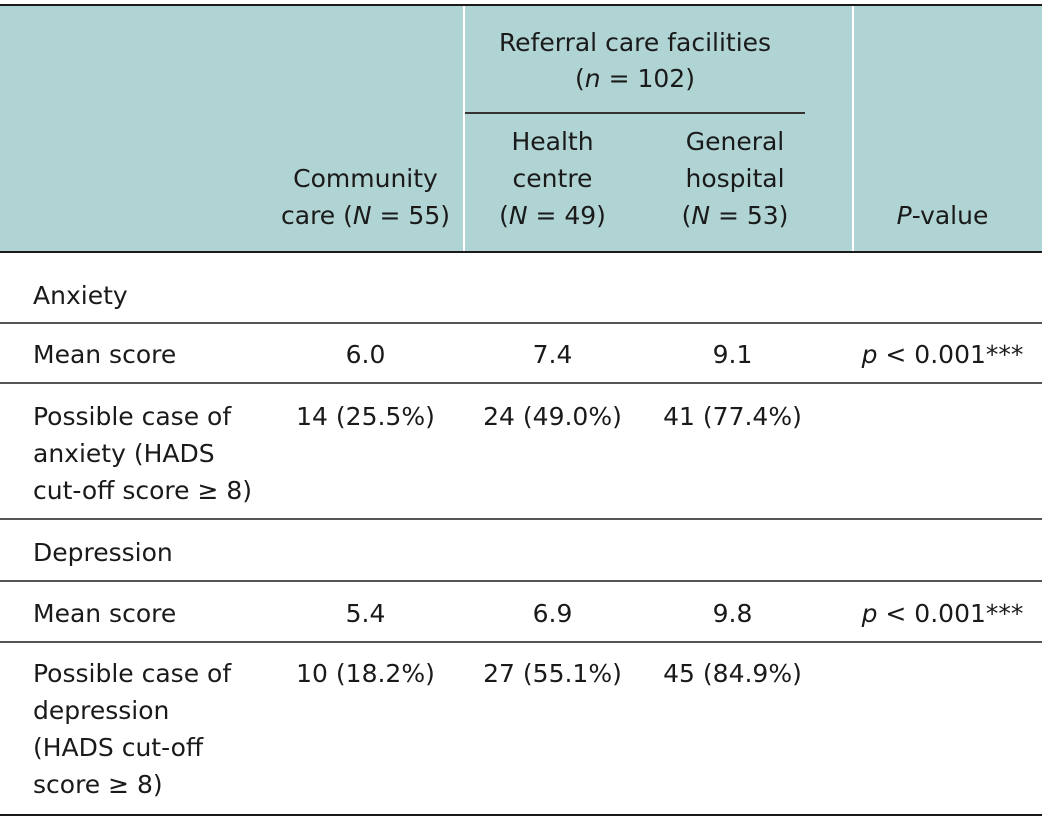  Describe the element at coordinates (732, 613) in the screenshot. I see `depression-mean-general: 9.8` at that location.